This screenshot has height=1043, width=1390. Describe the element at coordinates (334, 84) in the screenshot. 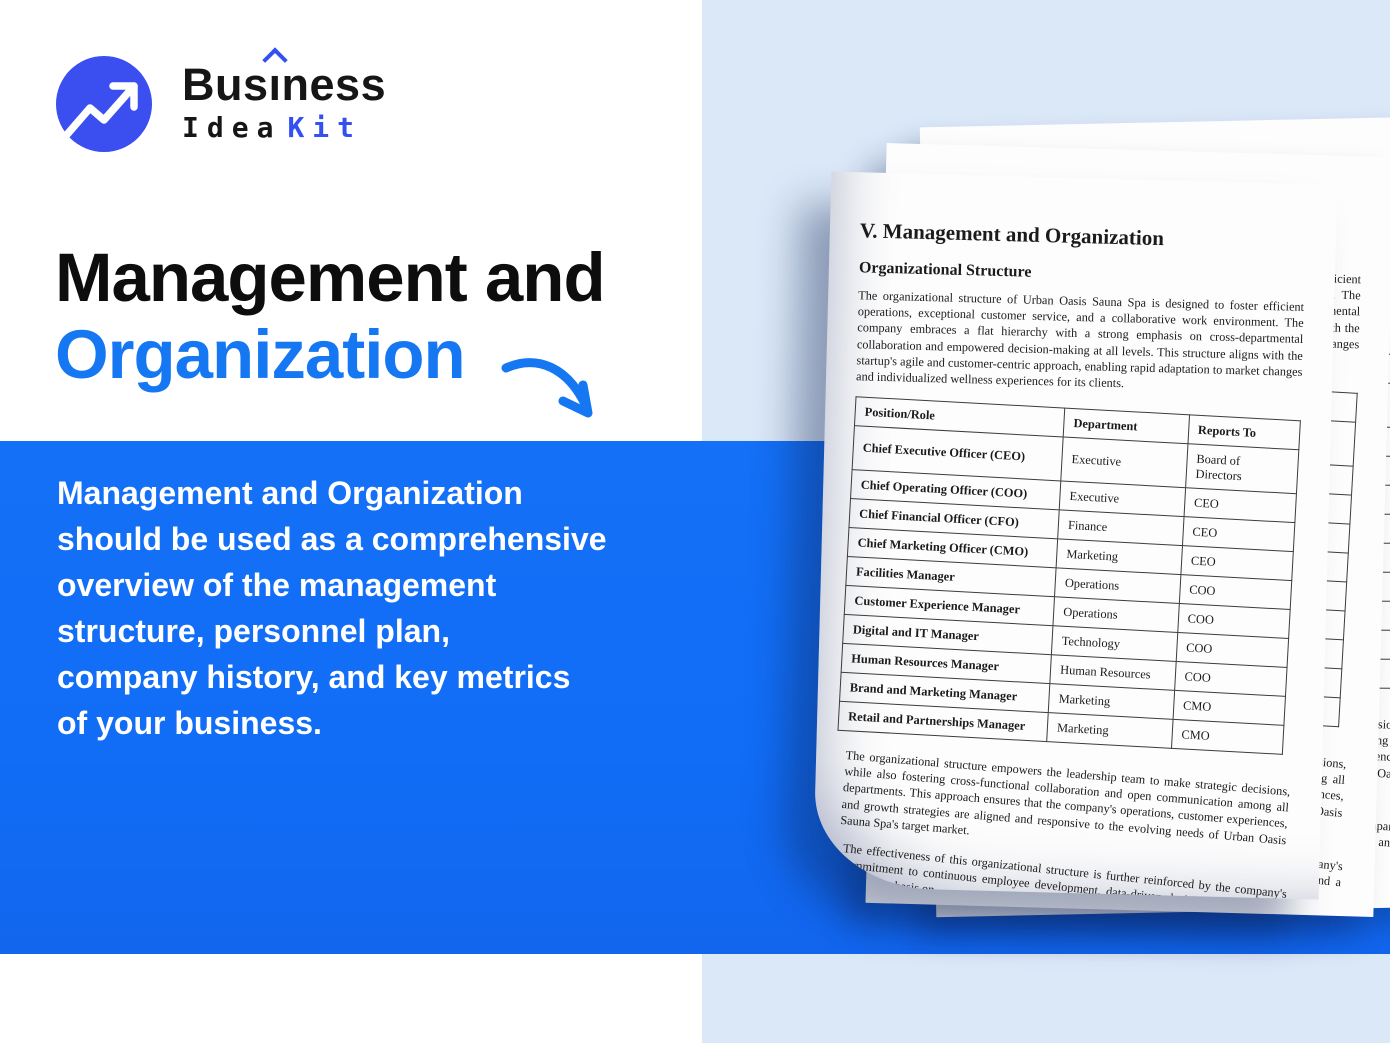

I see `logo-word-business-post: ness` at that location.